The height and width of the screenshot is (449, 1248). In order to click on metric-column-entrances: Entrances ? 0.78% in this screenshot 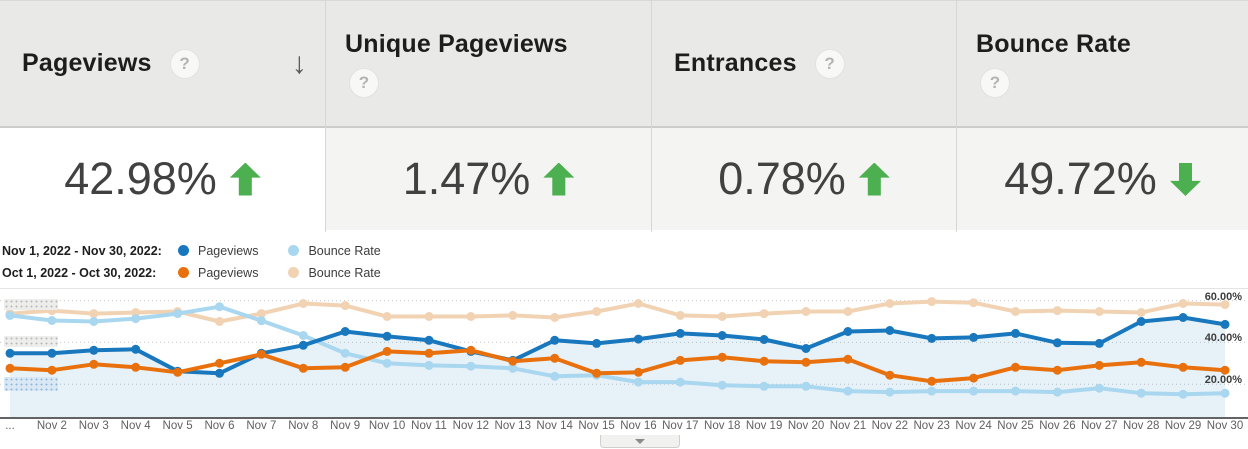, I will do `click(804, 116)`.